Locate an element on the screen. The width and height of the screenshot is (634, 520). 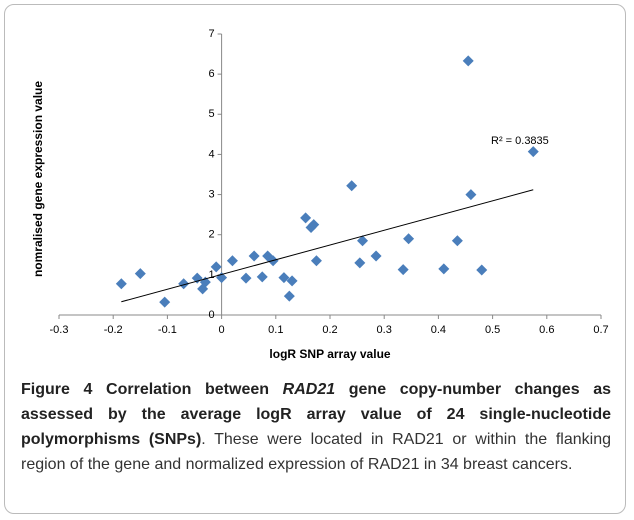
y-axis-label: nomralised gene expression value is located at coordinates (38, 179).